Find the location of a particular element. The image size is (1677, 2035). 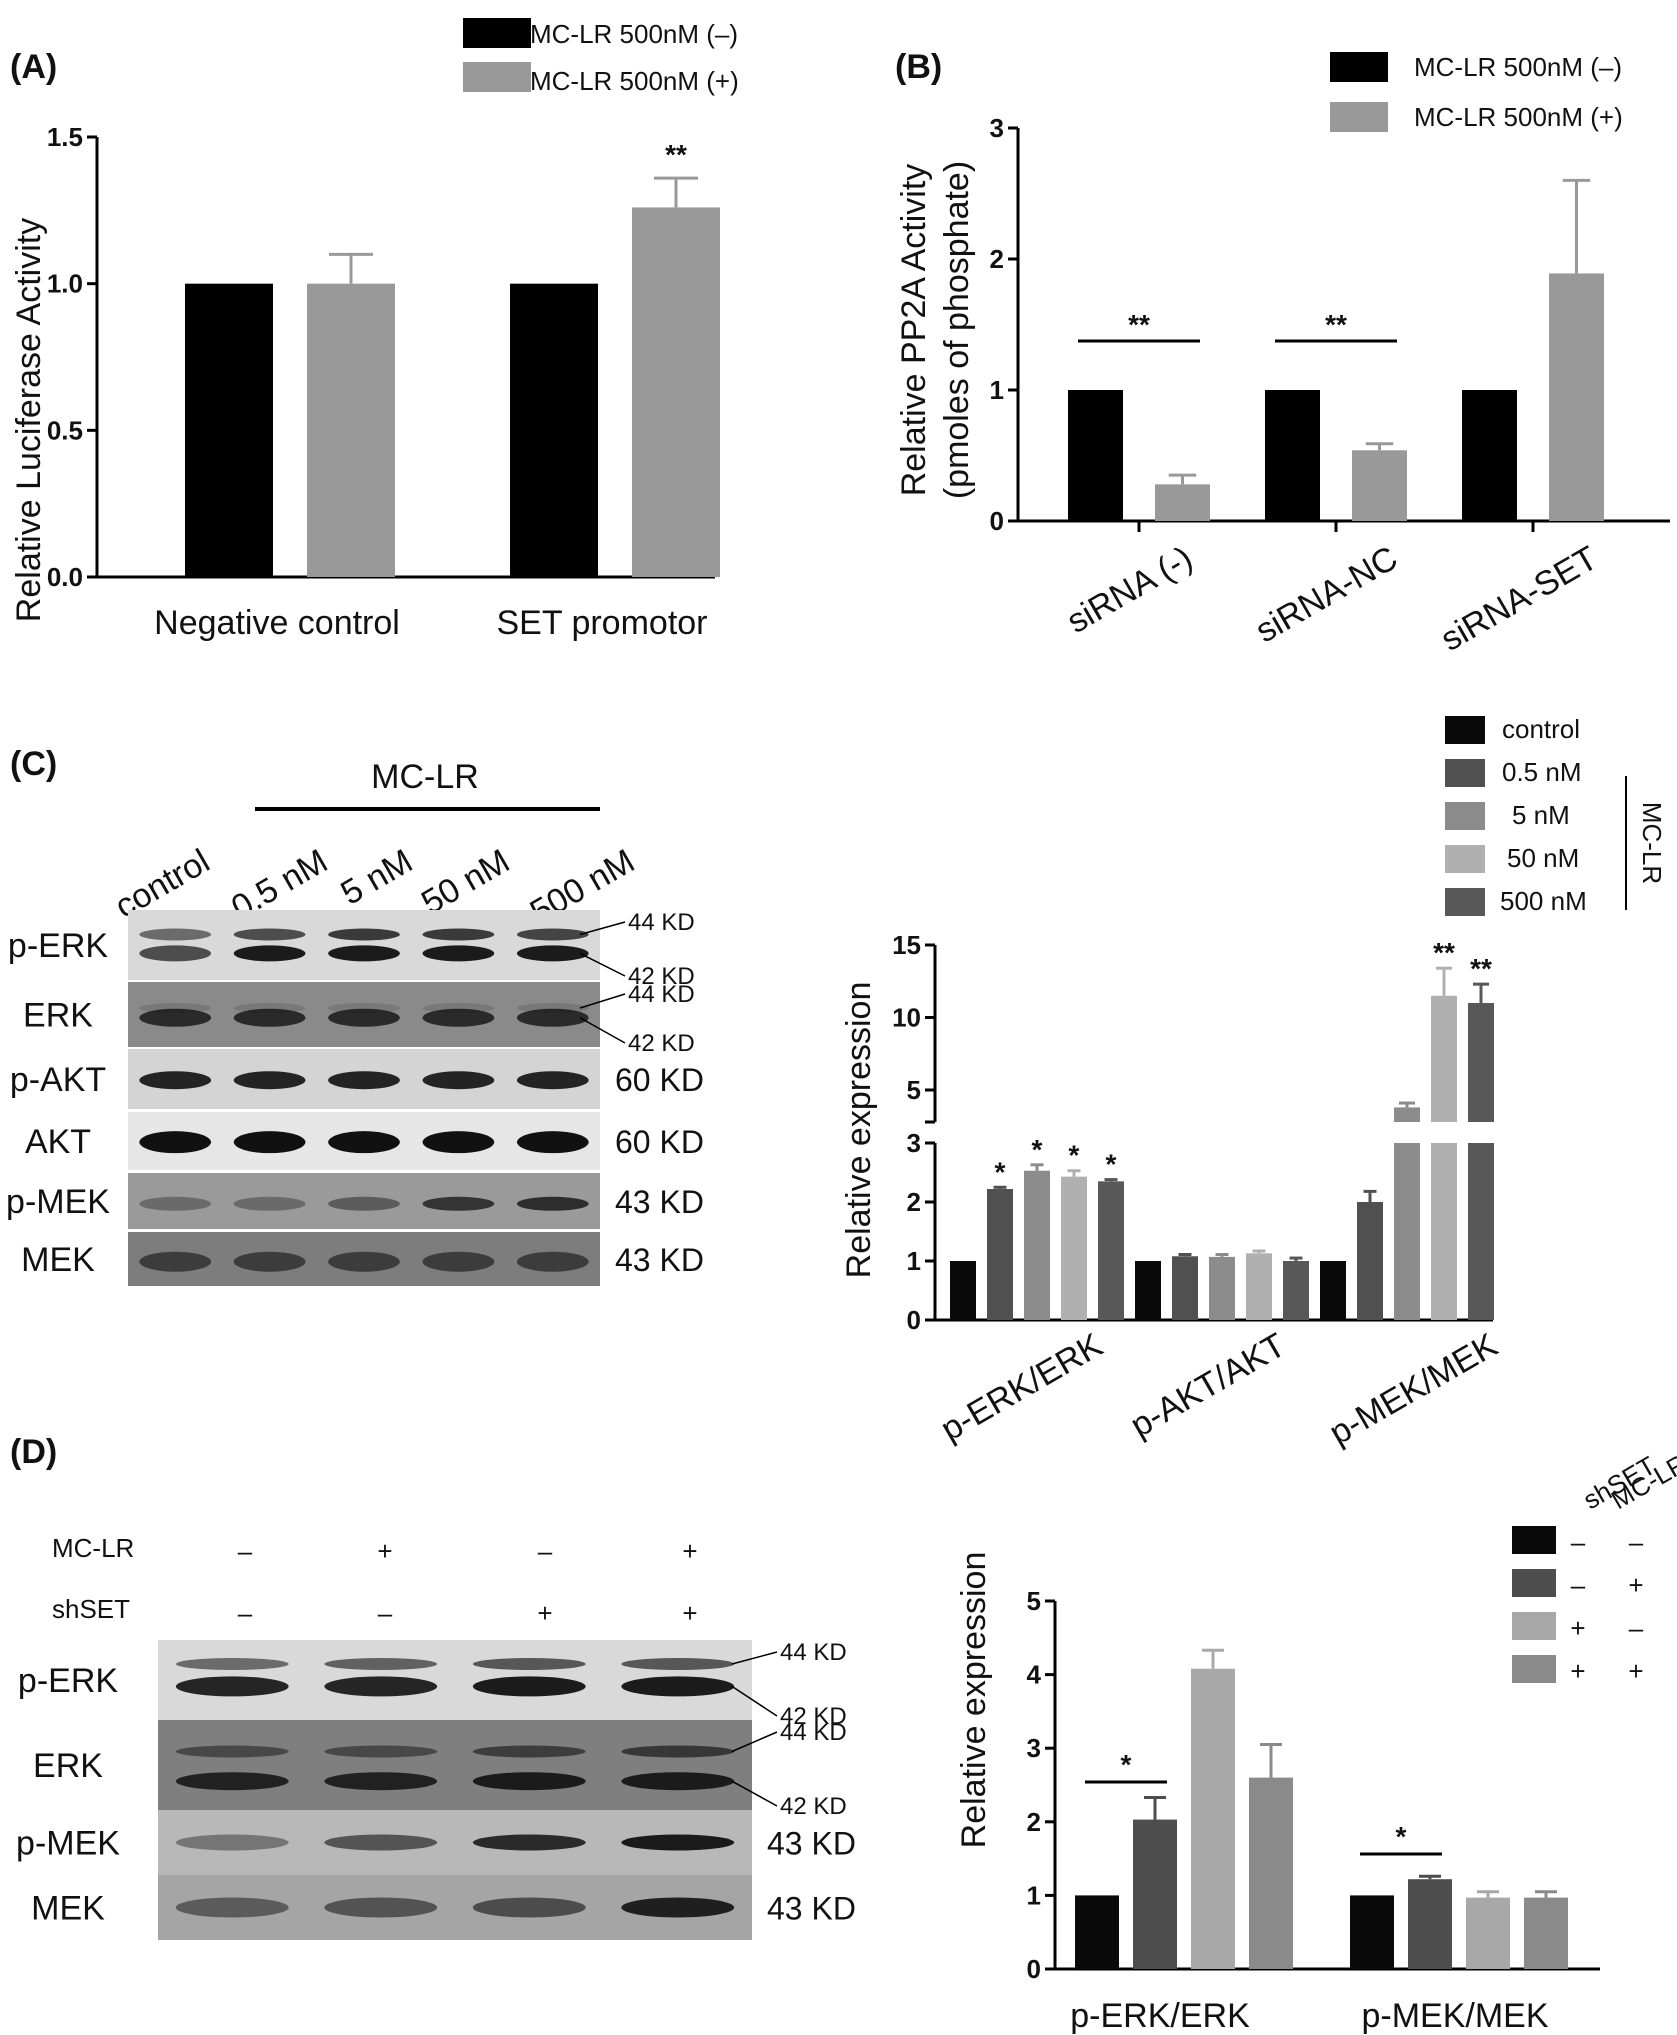

bracket-d-label-1: * is located at coordinates (1401, 1836).